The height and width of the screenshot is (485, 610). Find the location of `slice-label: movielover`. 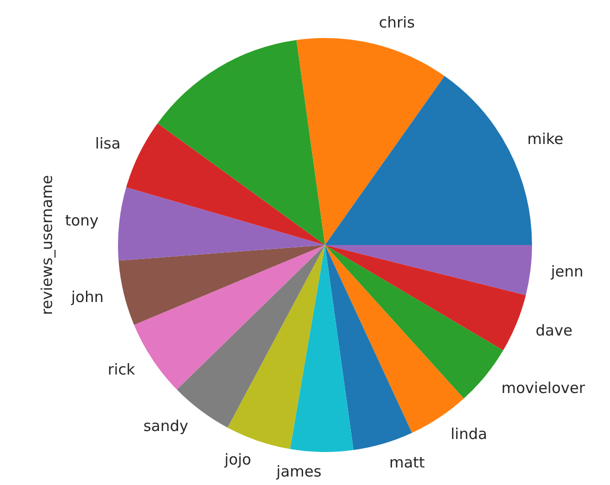

slice-label: movielover is located at coordinates (543, 387).